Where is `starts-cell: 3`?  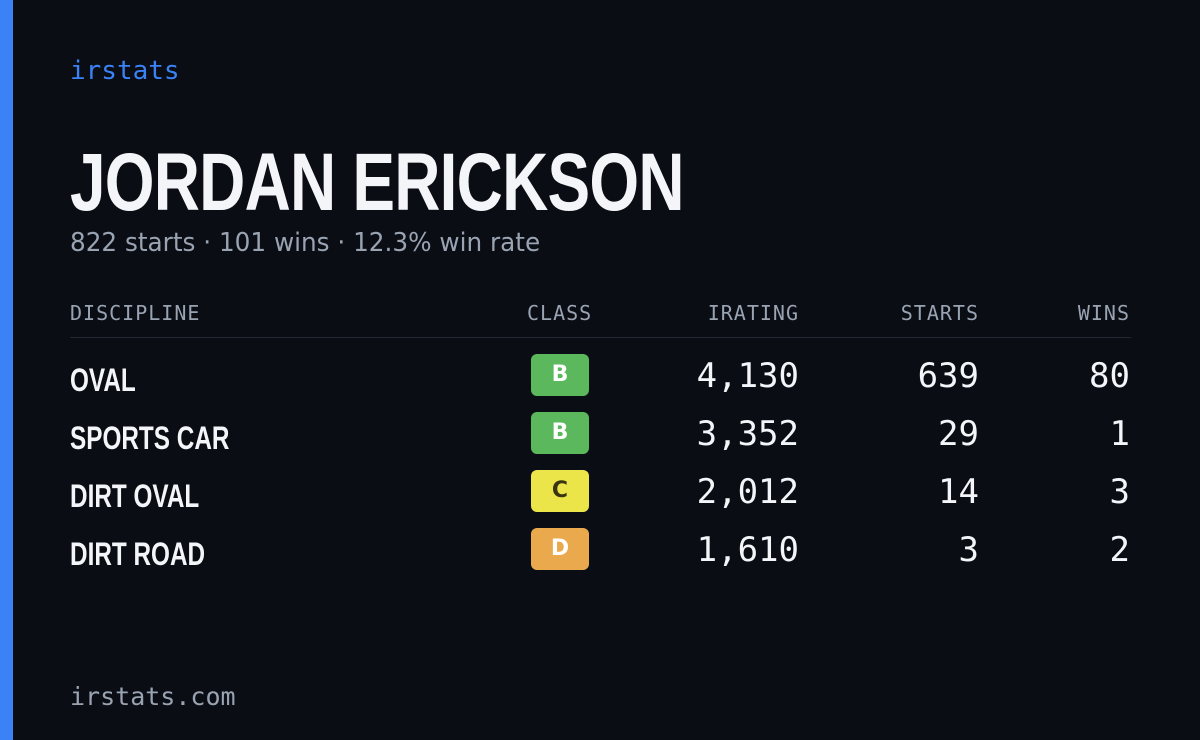 starts-cell: 3 is located at coordinates (968, 550).